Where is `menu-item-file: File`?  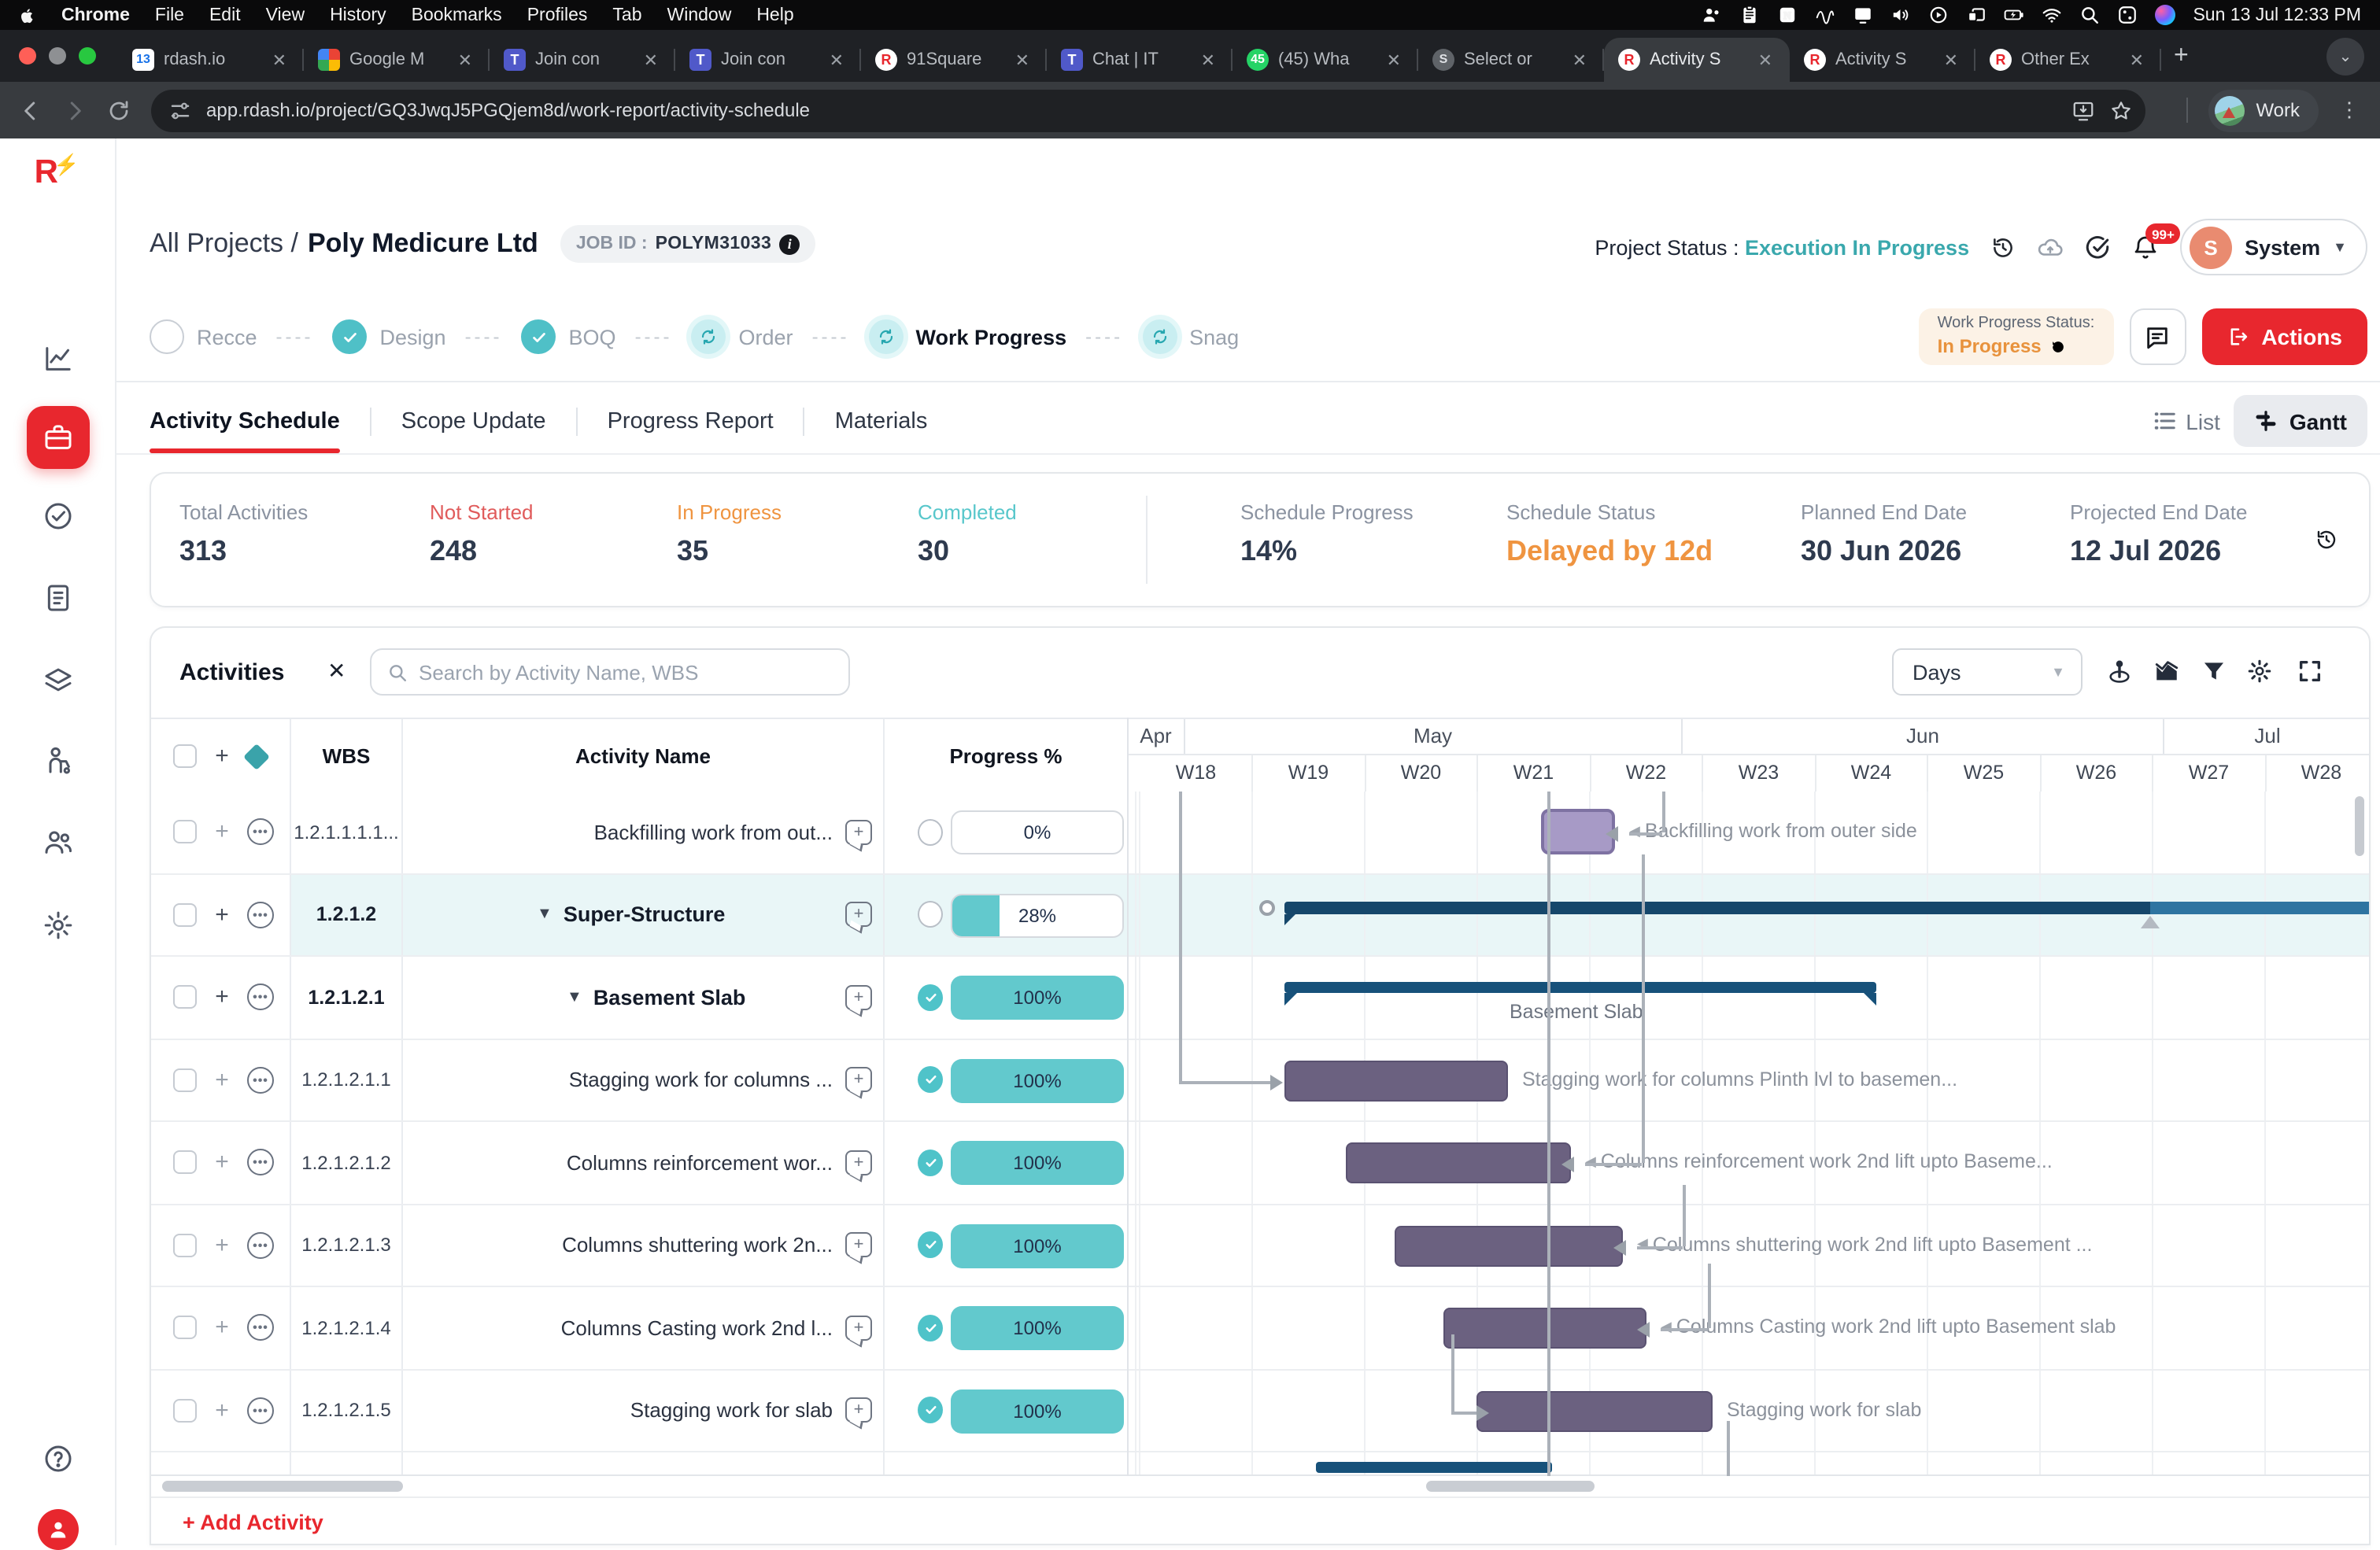 menu-item-file: File is located at coordinates (169, 15).